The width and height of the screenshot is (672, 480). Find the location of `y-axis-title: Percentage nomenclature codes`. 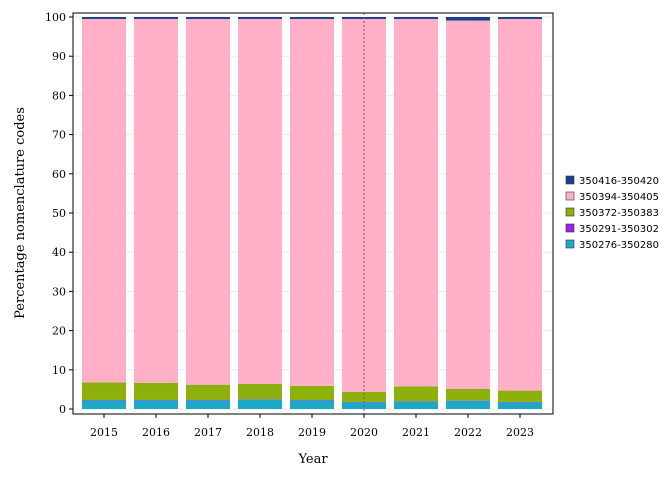

y-axis-title: Percentage nomenclature codes is located at coordinates (20, 213).